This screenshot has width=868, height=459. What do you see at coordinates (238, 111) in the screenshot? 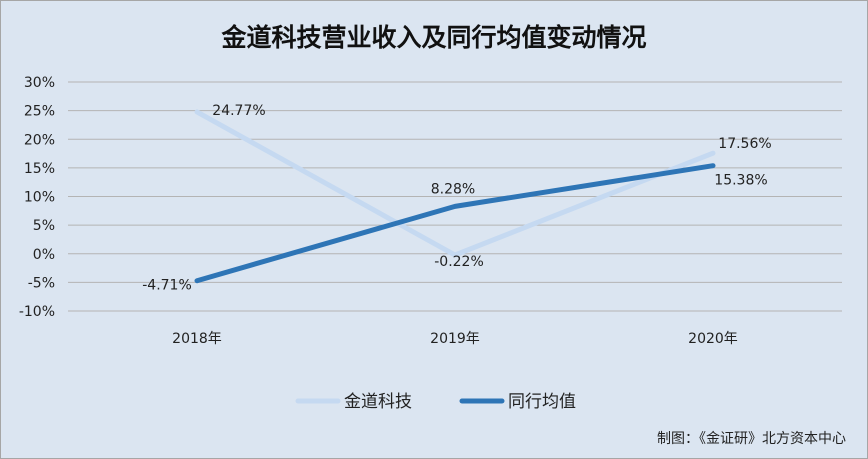
I see `data-label: 24.77%` at bounding box center [238, 111].